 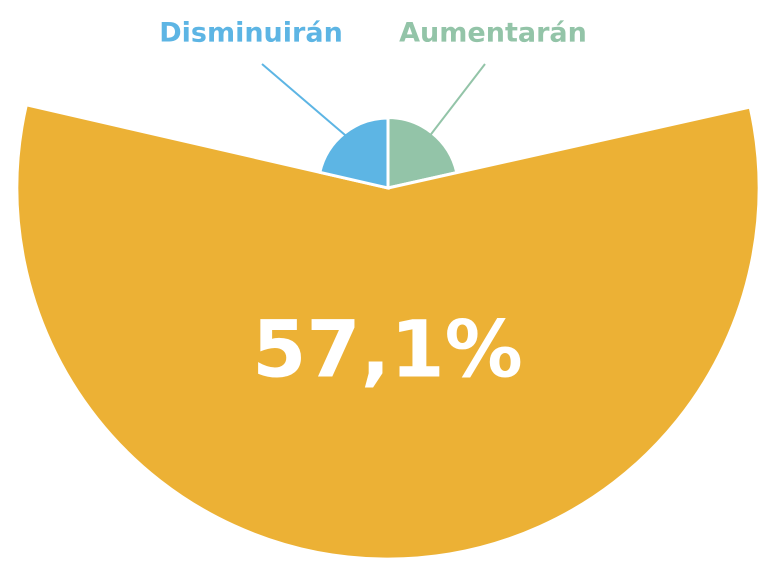 I want to click on value-label: 57,1%, so click(x=387, y=350).